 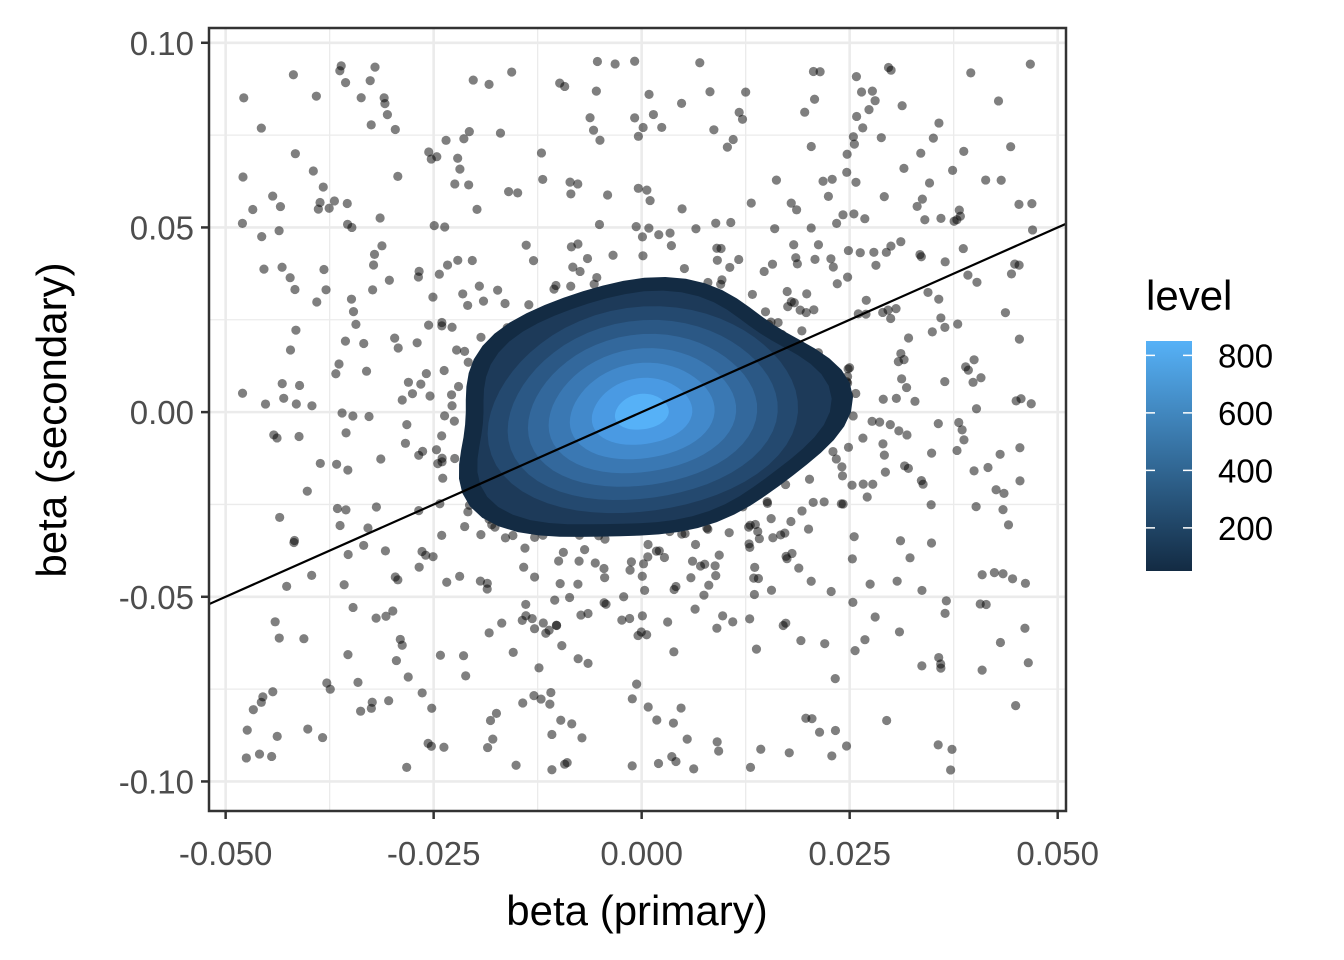 I want to click on y-tick-label: -0.05, so click(x=156, y=597).